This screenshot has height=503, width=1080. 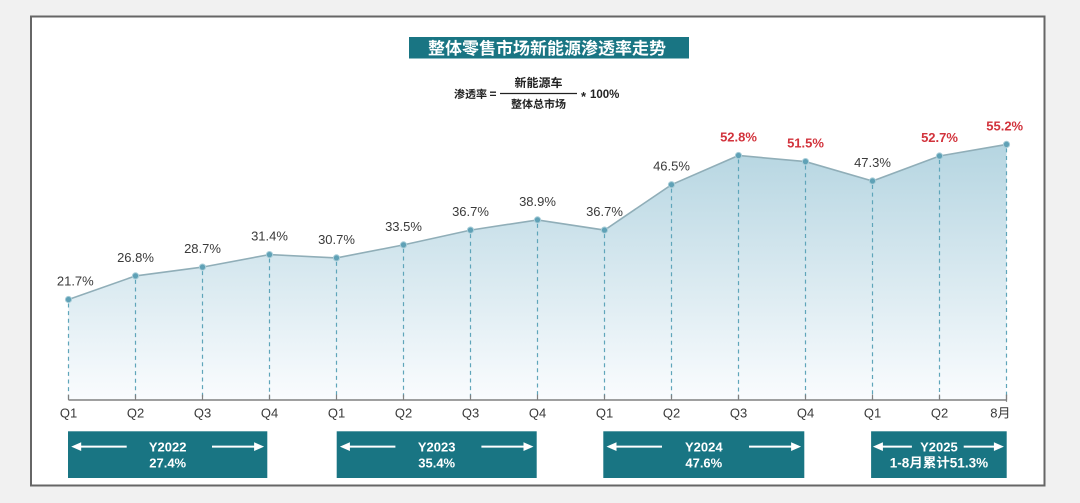 I want to click on svg-text: 21.7%, so click(x=75, y=281).